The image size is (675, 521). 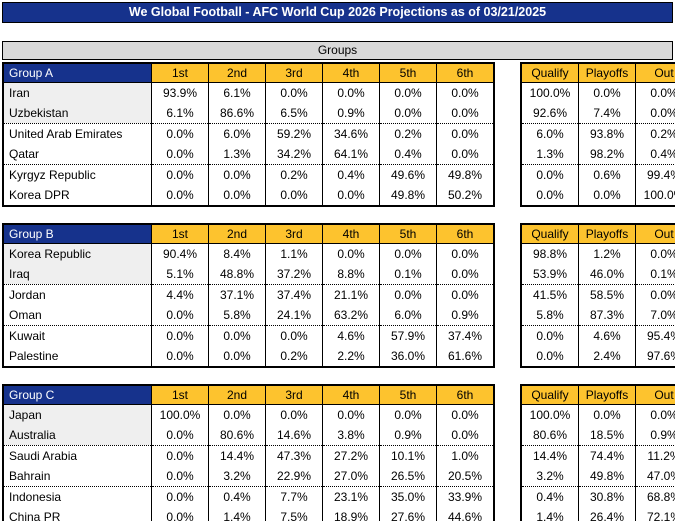 I want to click on summary-probability-cell: 80.6%, so click(x=549, y=435).